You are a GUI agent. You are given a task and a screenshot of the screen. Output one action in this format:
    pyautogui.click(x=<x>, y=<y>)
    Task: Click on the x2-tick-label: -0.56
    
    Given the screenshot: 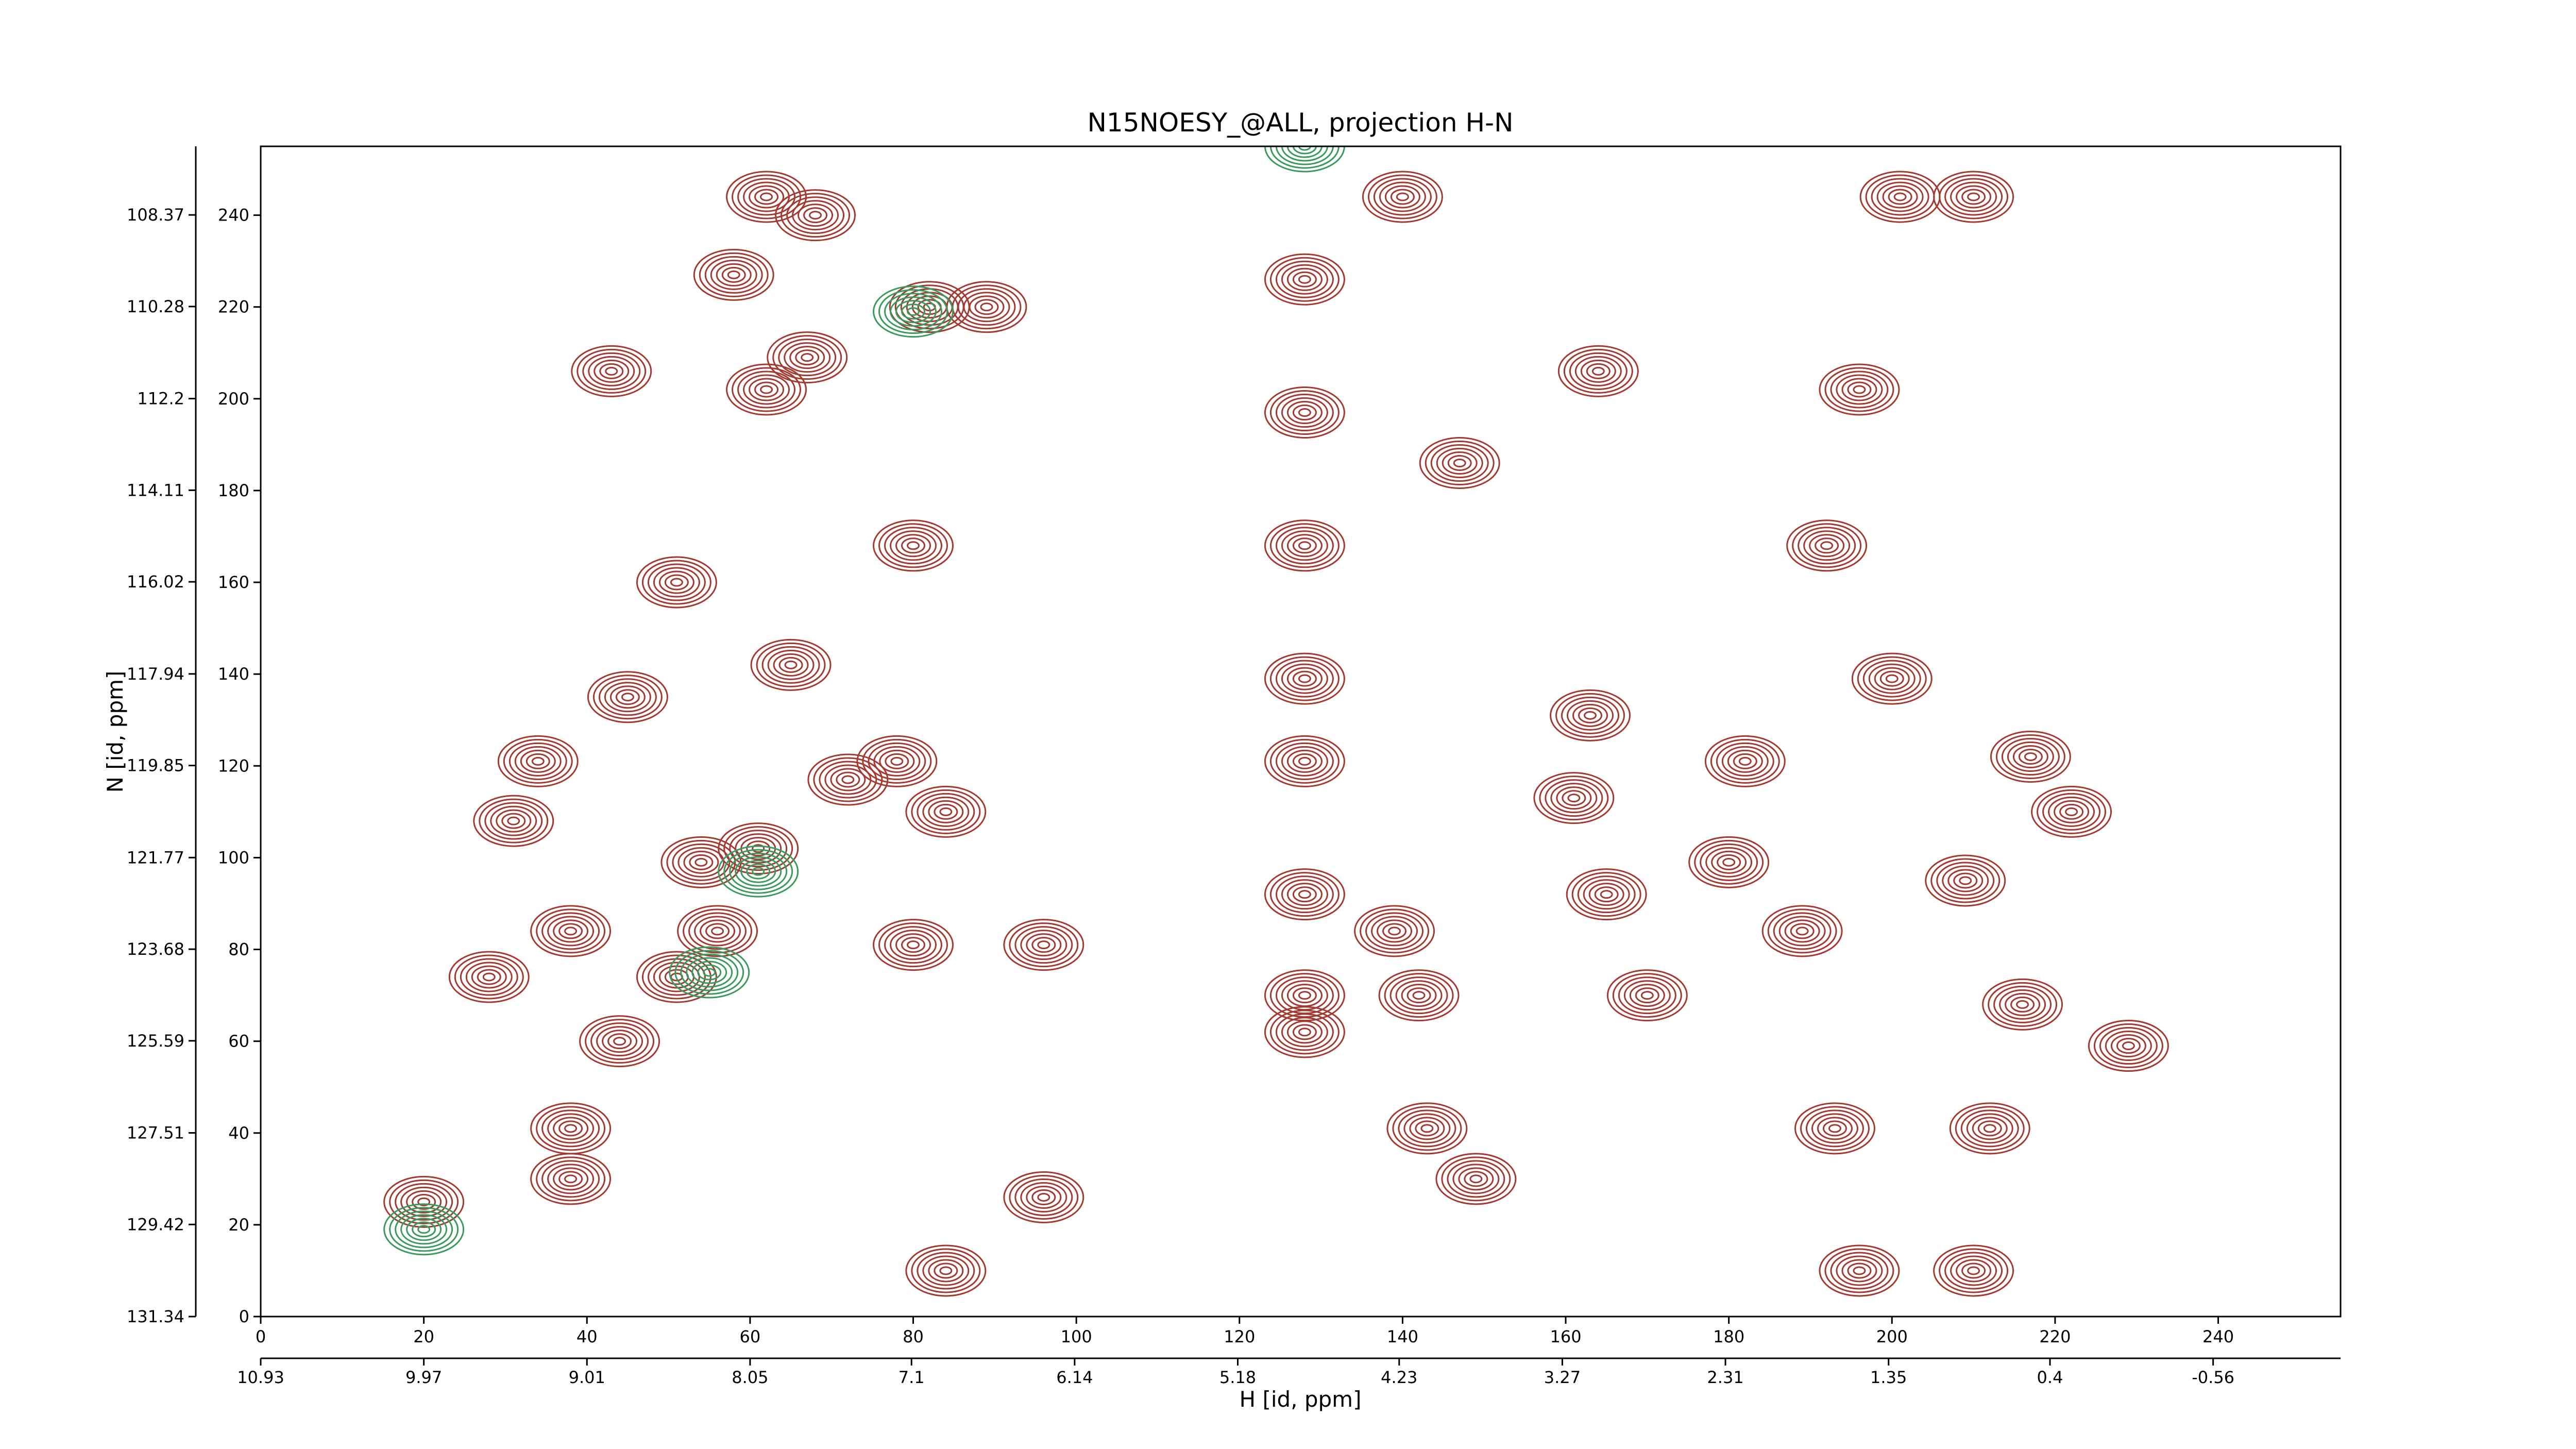 What is the action you would take?
    pyautogui.click(x=2213, y=1377)
    